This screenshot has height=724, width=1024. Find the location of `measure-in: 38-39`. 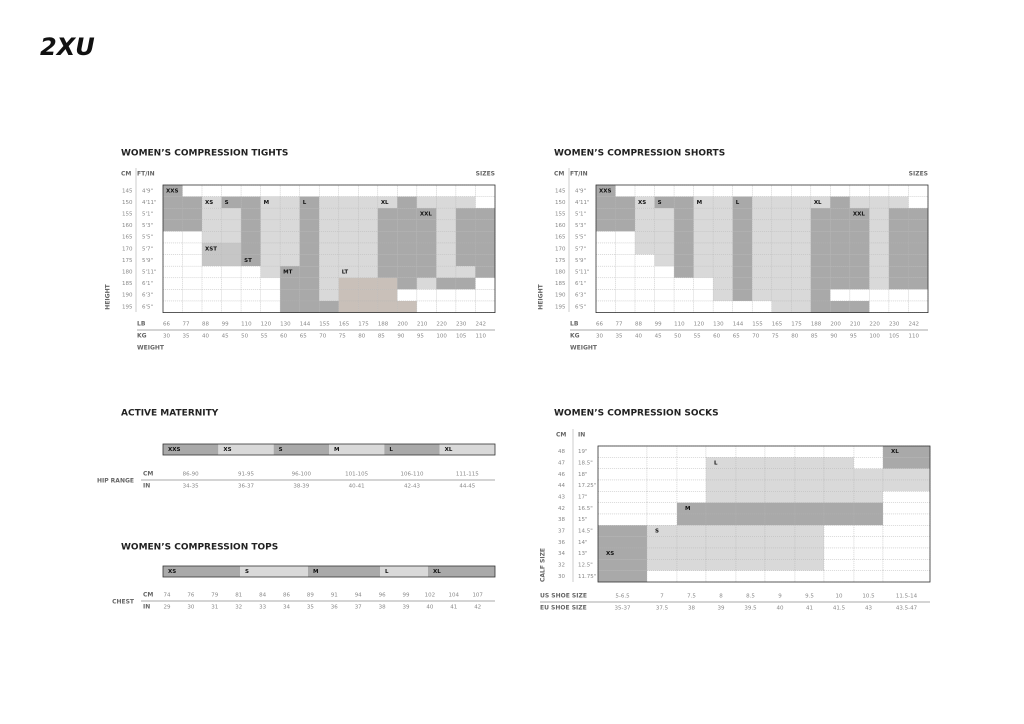

measure-in: 38-39 is located at coordinates (301, 487).